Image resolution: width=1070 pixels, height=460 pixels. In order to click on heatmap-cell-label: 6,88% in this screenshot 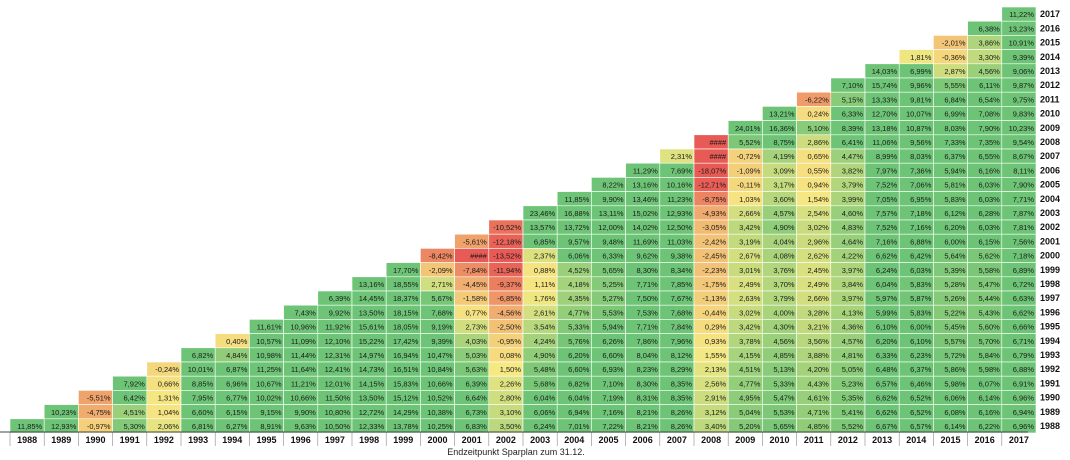, I will do `click(1024, 369)`.